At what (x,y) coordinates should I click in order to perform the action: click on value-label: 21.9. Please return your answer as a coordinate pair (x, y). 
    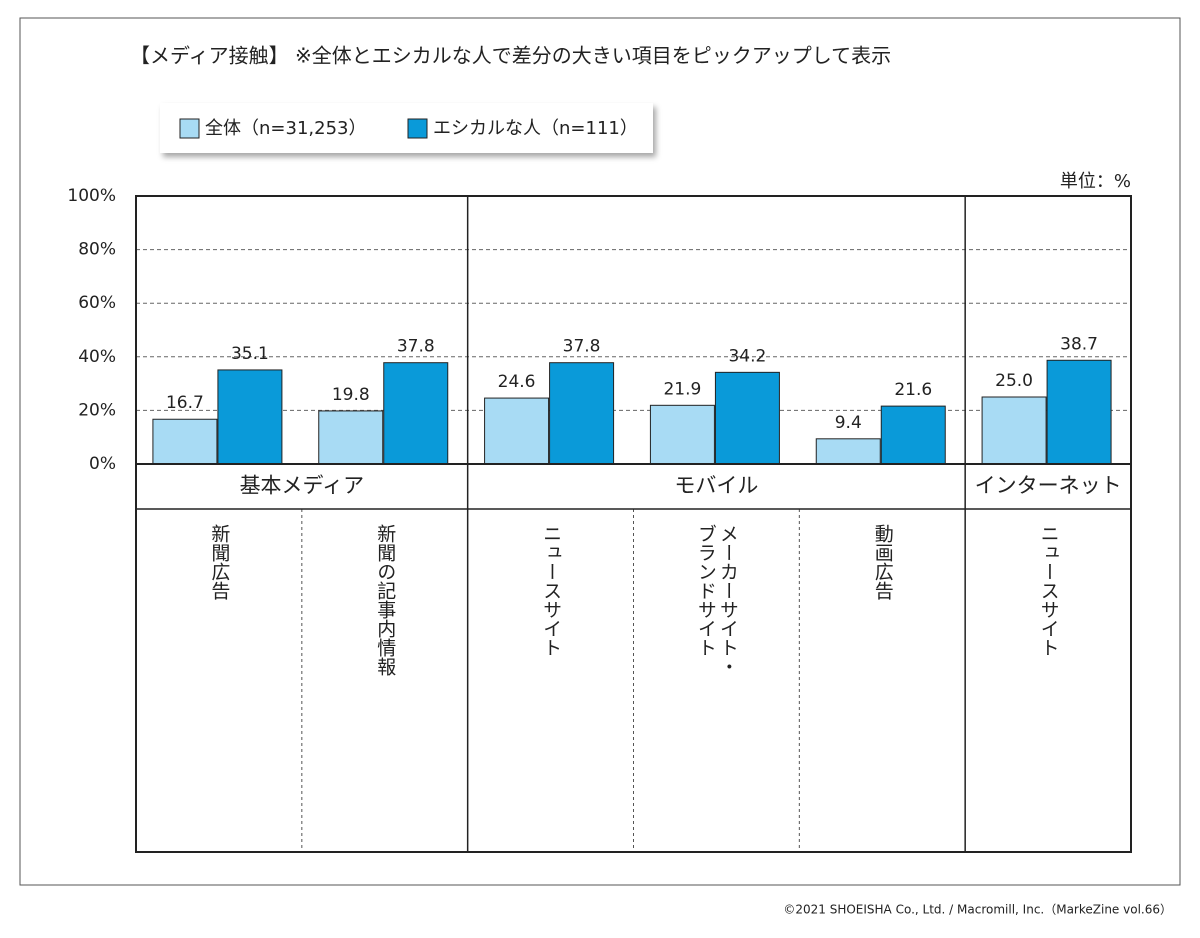
    Looking at the image, I should click on (682, 389).